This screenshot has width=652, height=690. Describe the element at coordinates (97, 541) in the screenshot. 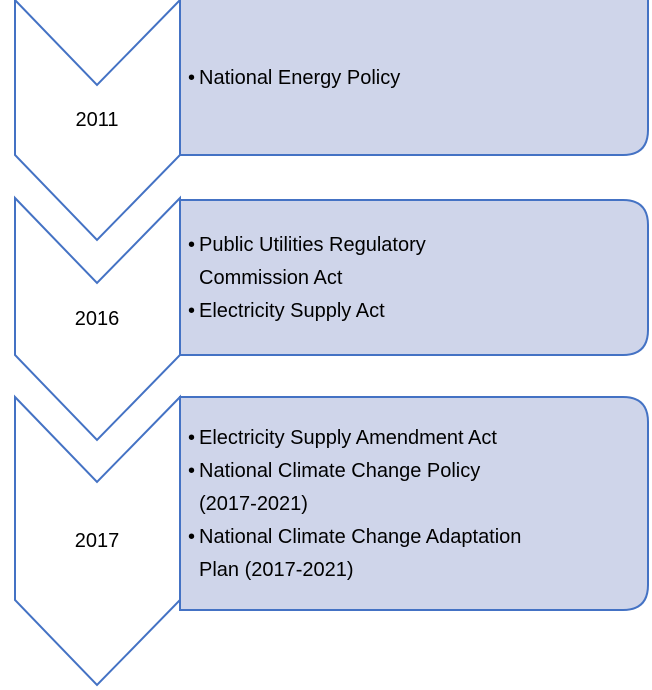

I see `year-label: 2017` at that location.